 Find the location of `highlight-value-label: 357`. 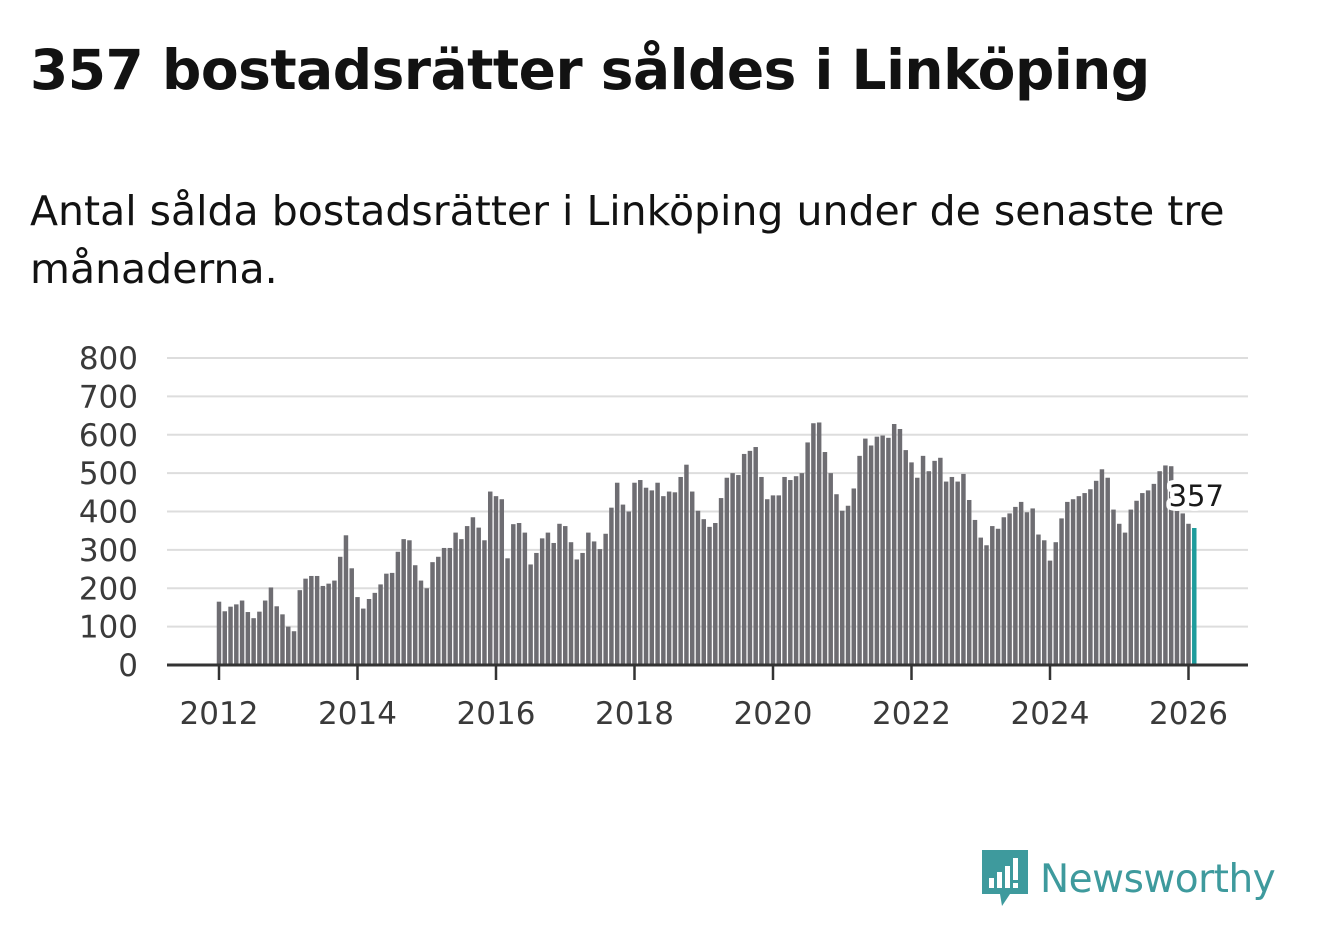

highlight-value-label: 357 is located at coordinates (1196, 496).